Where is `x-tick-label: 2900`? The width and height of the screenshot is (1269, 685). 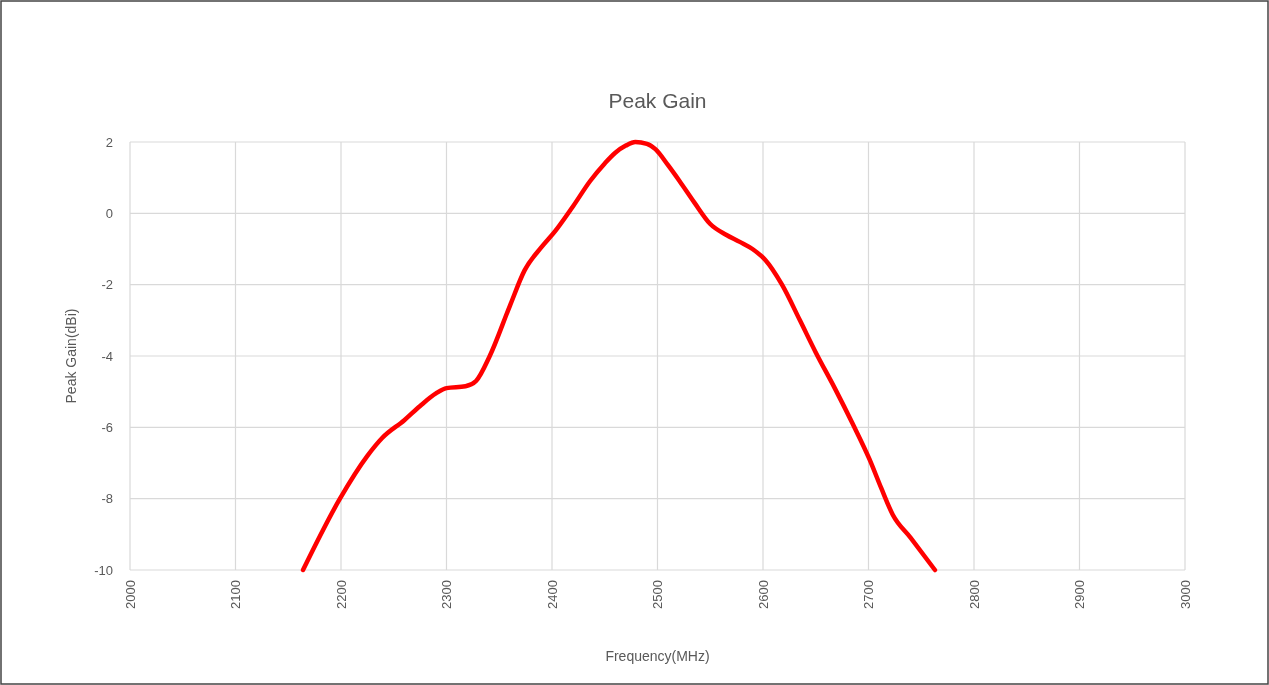
x-tick-label: 2900 is located at coordinates (1080, 594).